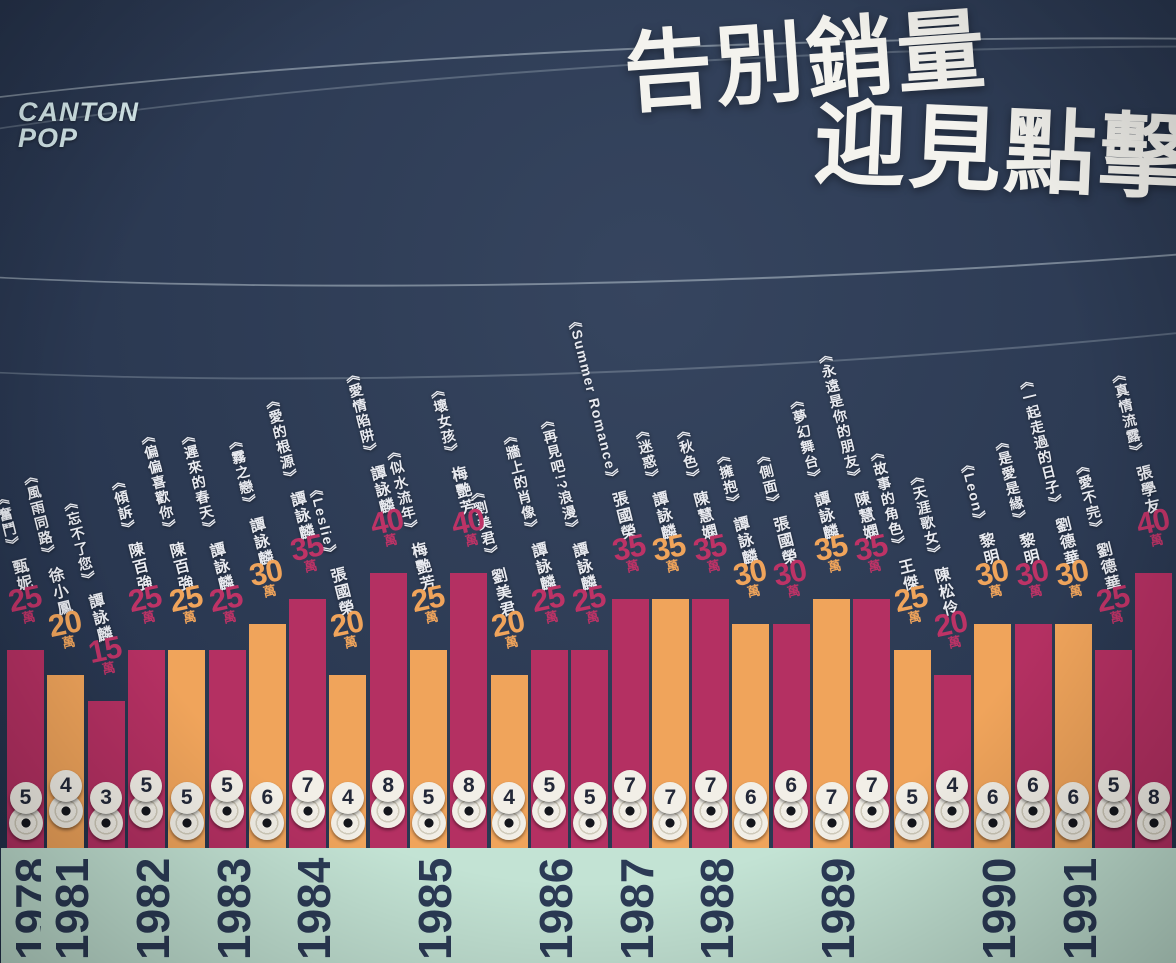 Image resolution: width=1176 pixels, height=963 pixels. Describe the element at coordinates (444, 421) in the screenshot. I see `album-title: 《壞女孩》` at that location.